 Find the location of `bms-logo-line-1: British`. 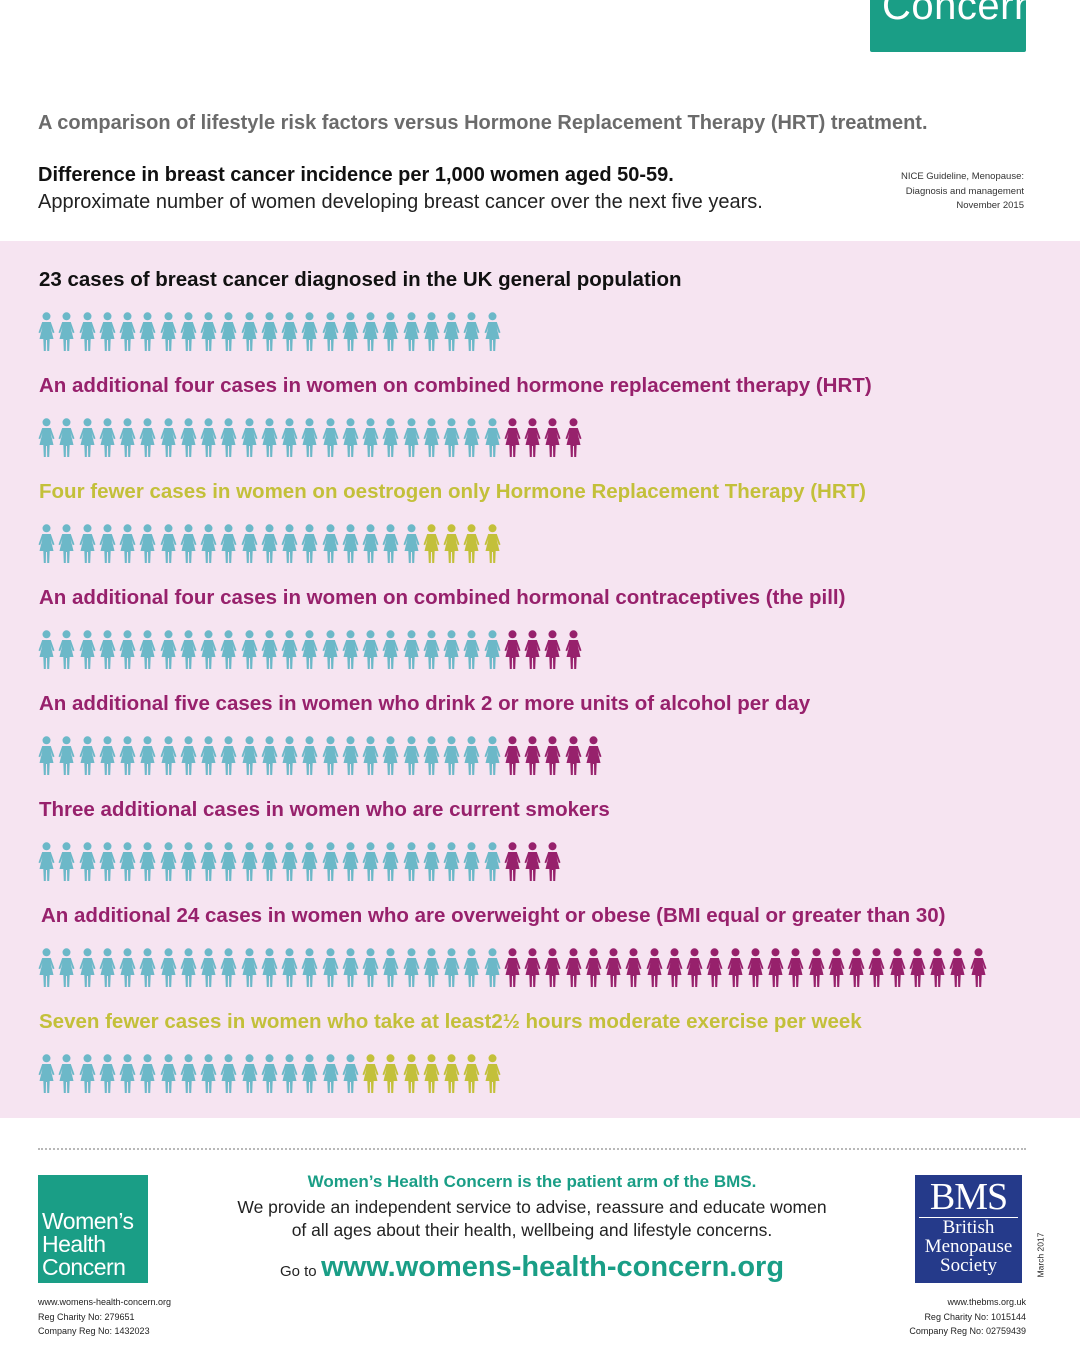

bms-logo-line-1: British is located at coordinates (968, 1227).